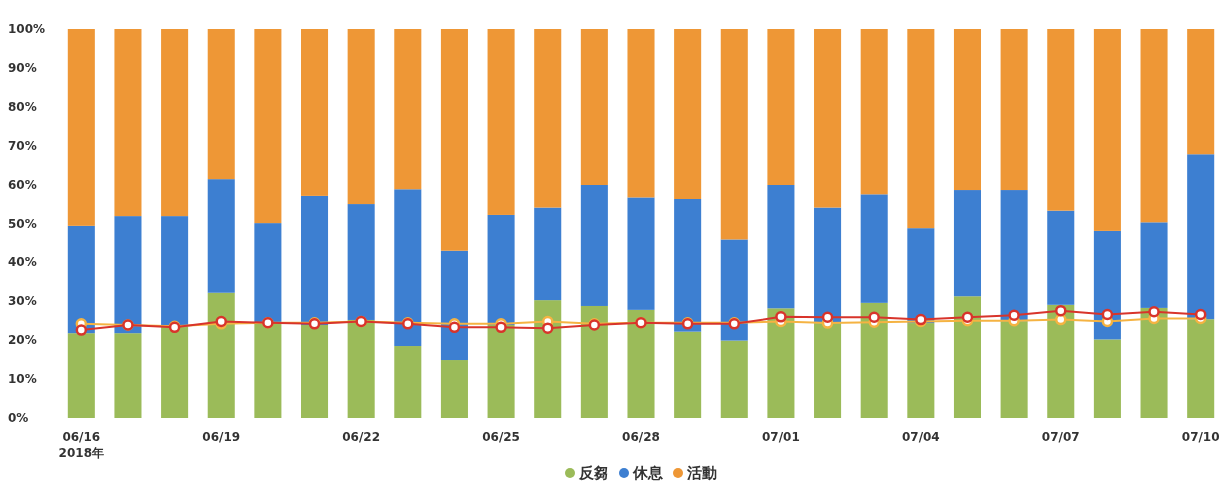  What do you see at coordinates (22, 184) in the screenshot?
I see `y-tick-label: 60%` at bounding box center [22, 184].